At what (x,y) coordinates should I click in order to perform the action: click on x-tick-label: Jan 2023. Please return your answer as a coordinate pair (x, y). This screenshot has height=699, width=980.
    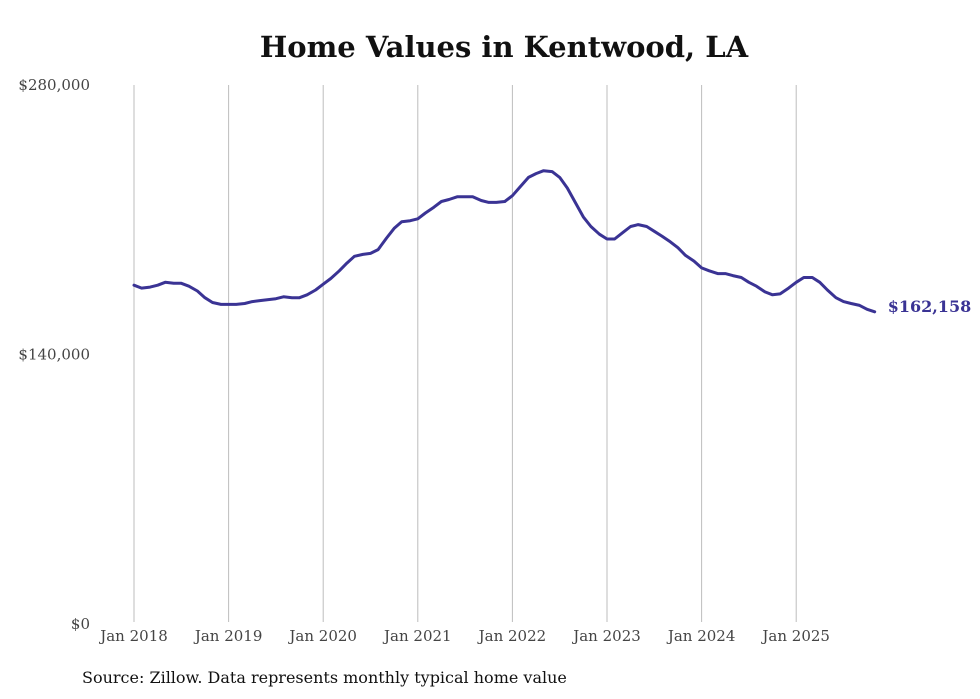
    Looking at the image, I should click on (606, 636).